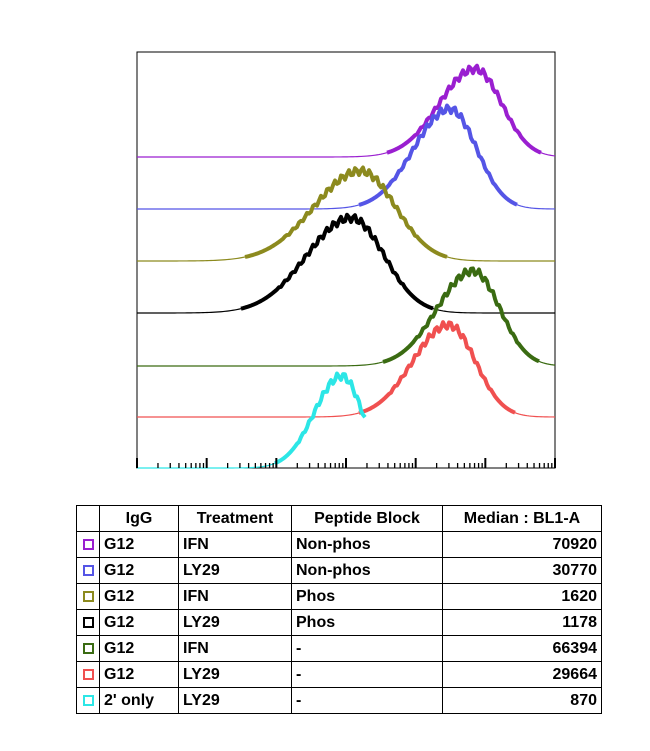 The height and width of the screenshot is (751, 650). What do you see at coordinates (522, 700) in the screenshot?
I see `cell-median: 870` at bounding box center [522, 700].